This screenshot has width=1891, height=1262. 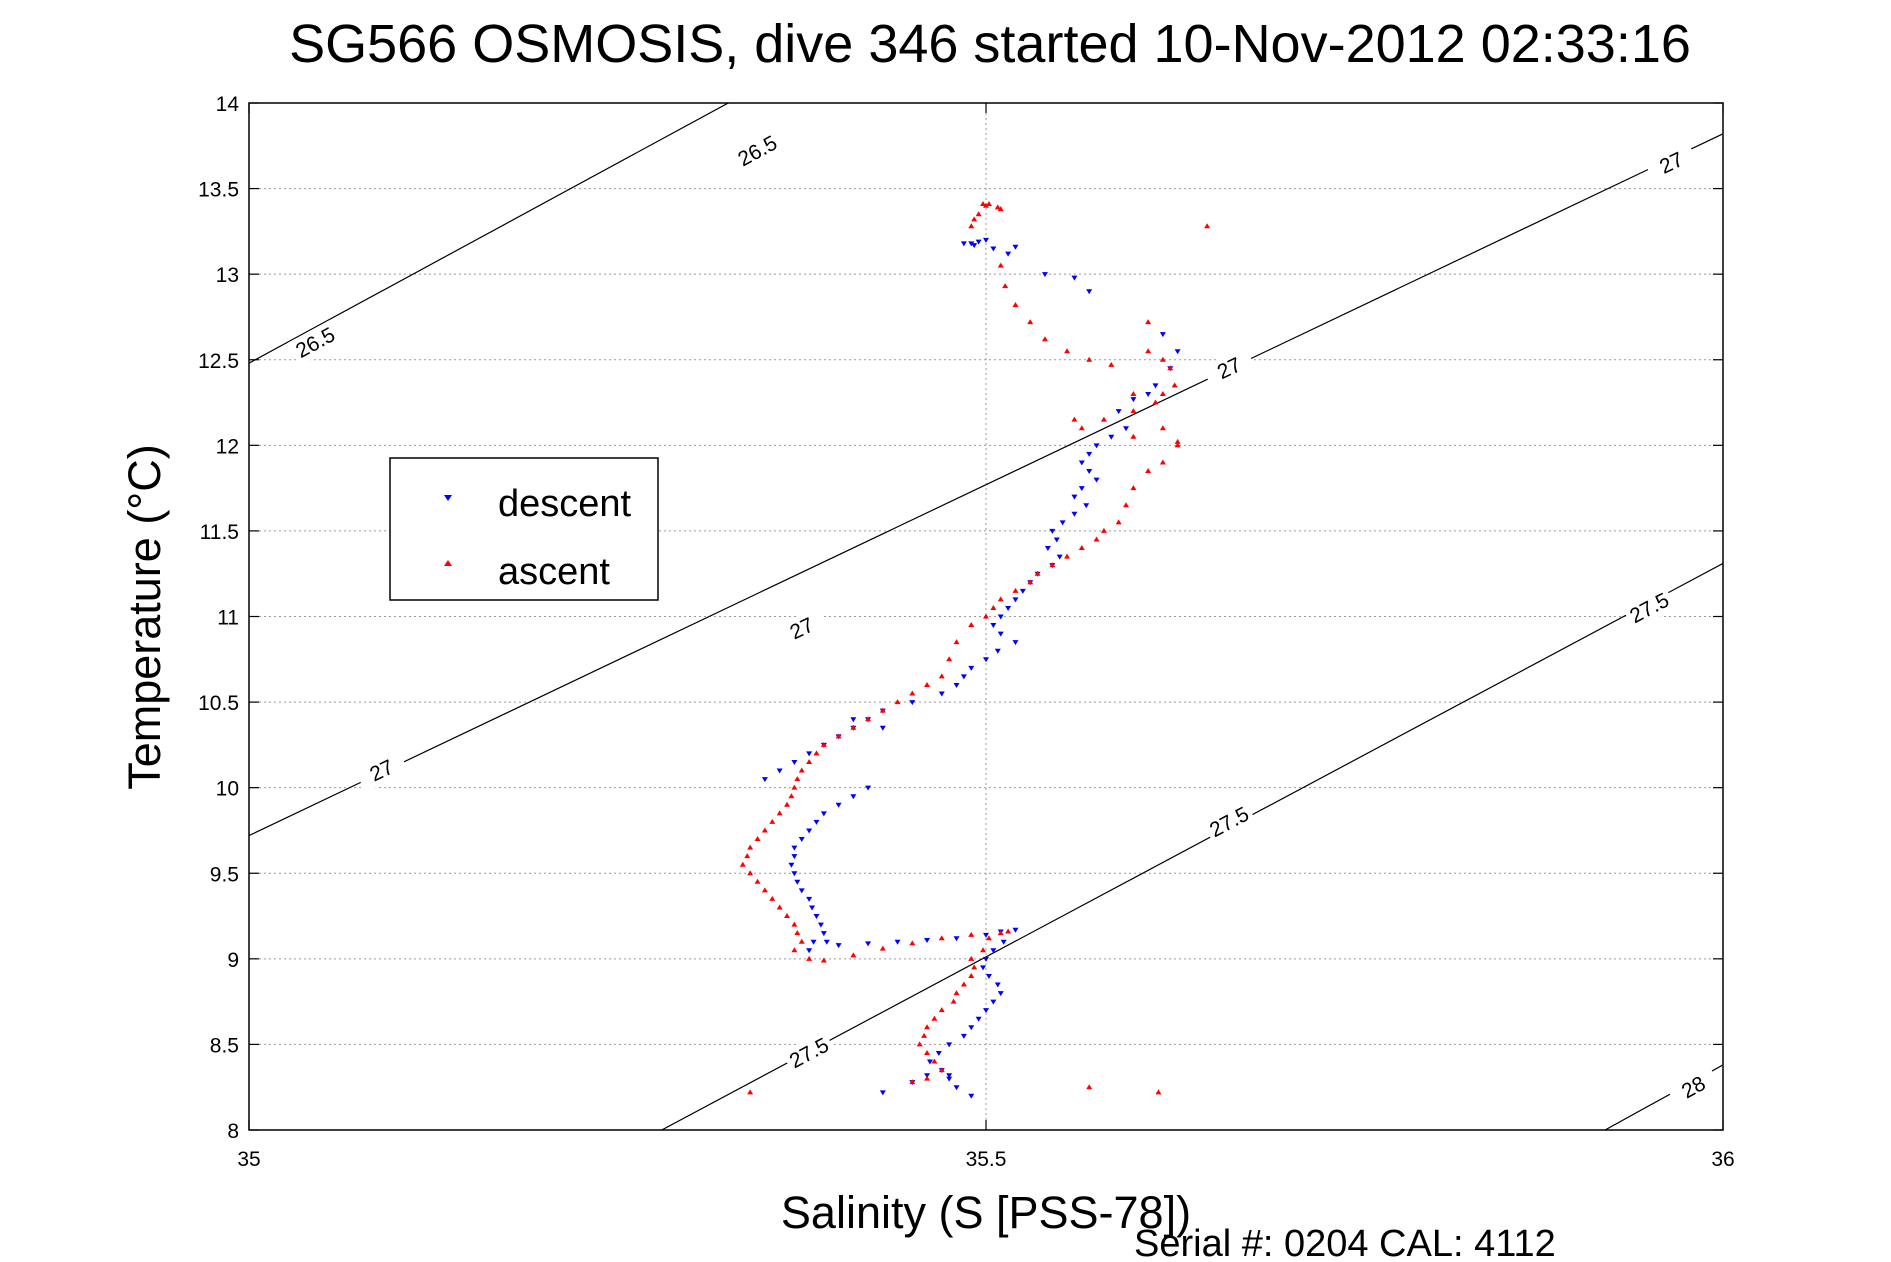 I want to click on y-tick-label: 11, so click(x=228, y=618).